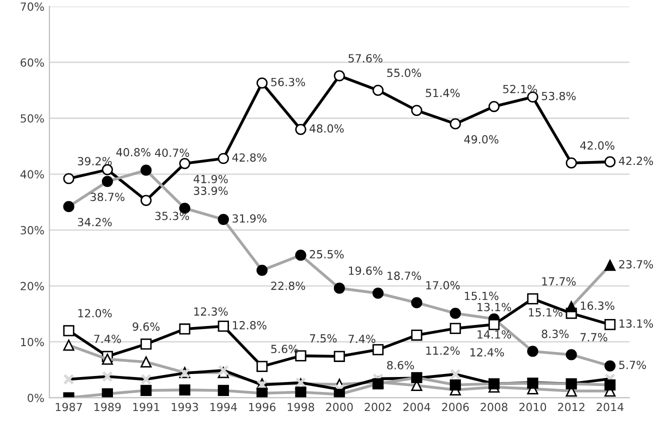 This screenshot has width=659, height=430. I want to click on data-label: 18.7%, so click(405, 276).